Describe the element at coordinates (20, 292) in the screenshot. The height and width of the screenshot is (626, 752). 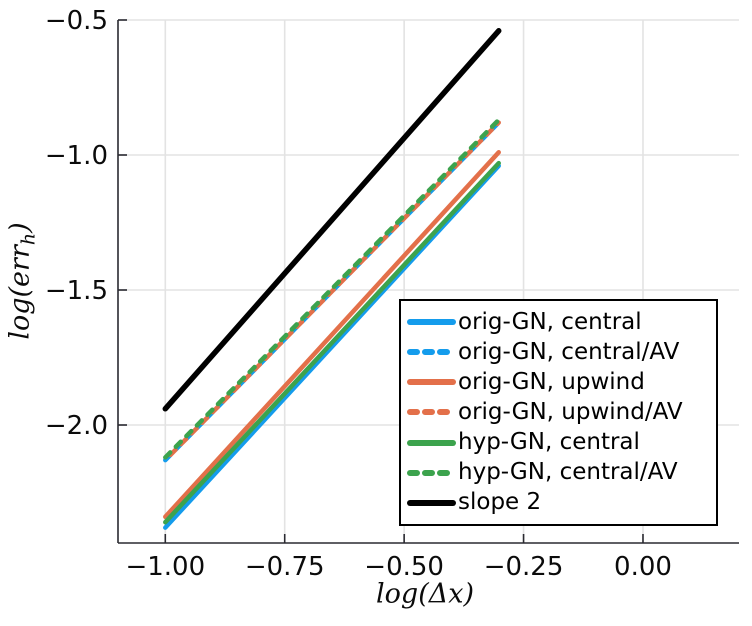
I see `y-axis-label-pre: log(err` at that location.